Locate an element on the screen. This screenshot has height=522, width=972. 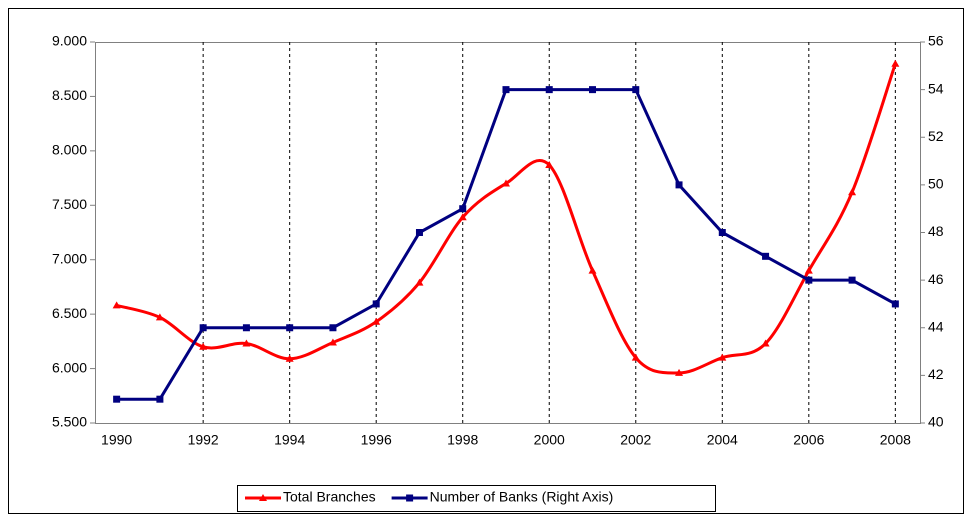
y2-tick-label: 48 is located at coordinates (936, 231).